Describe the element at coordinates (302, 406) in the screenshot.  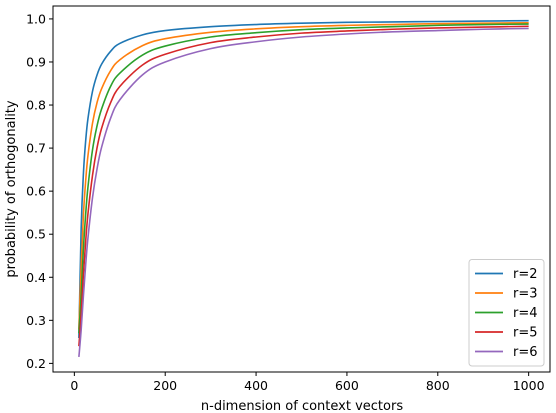
I see `x-axis-label: n-dimension of context vectors` at that location.